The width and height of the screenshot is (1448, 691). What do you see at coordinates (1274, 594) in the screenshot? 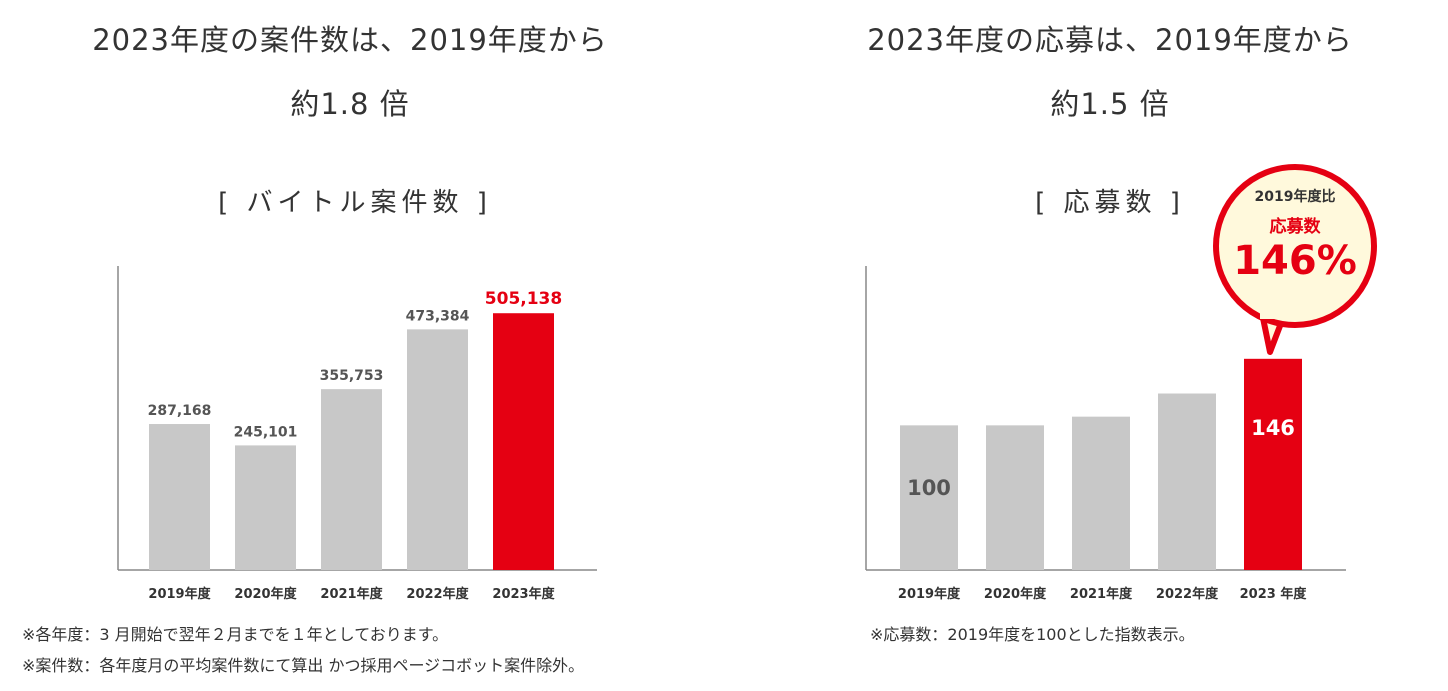
I see `x-tick-label: 2023 年度` at bounding box center [1274, 594].